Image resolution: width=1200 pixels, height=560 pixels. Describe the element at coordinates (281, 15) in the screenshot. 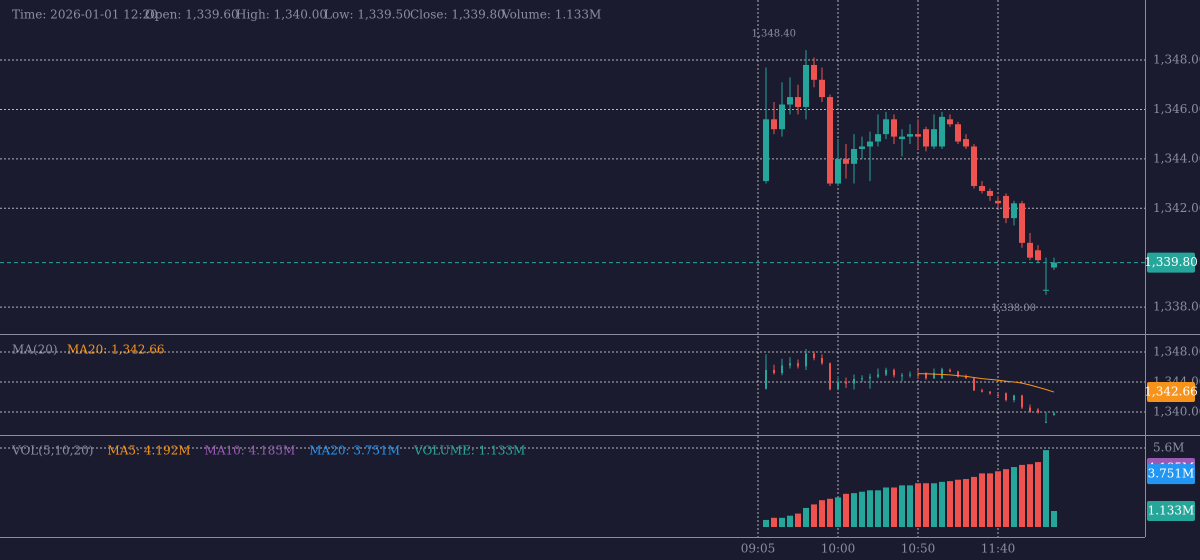

I see `header-high: High: 1,340.00` at that location.